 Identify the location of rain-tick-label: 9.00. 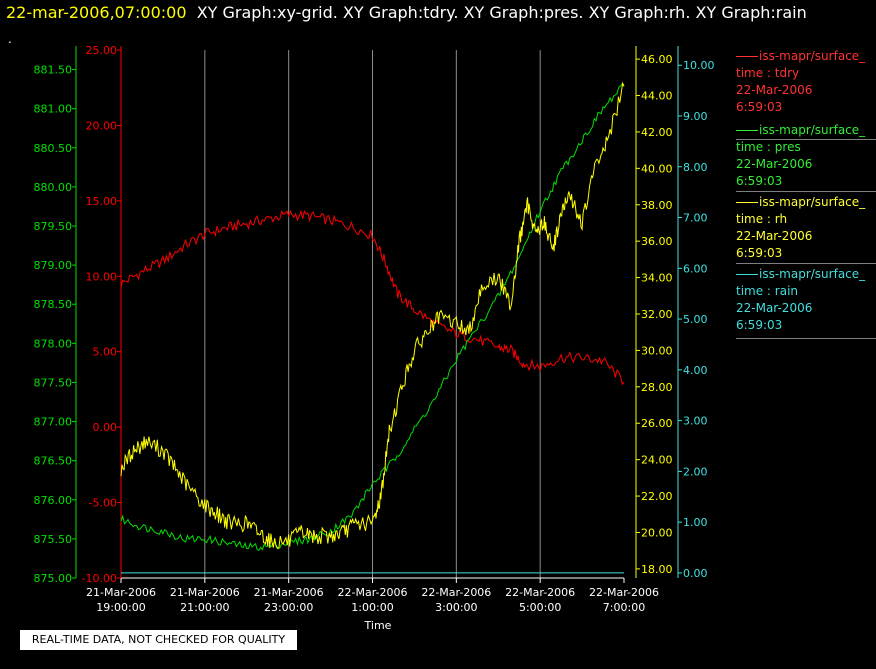
(695, 116).